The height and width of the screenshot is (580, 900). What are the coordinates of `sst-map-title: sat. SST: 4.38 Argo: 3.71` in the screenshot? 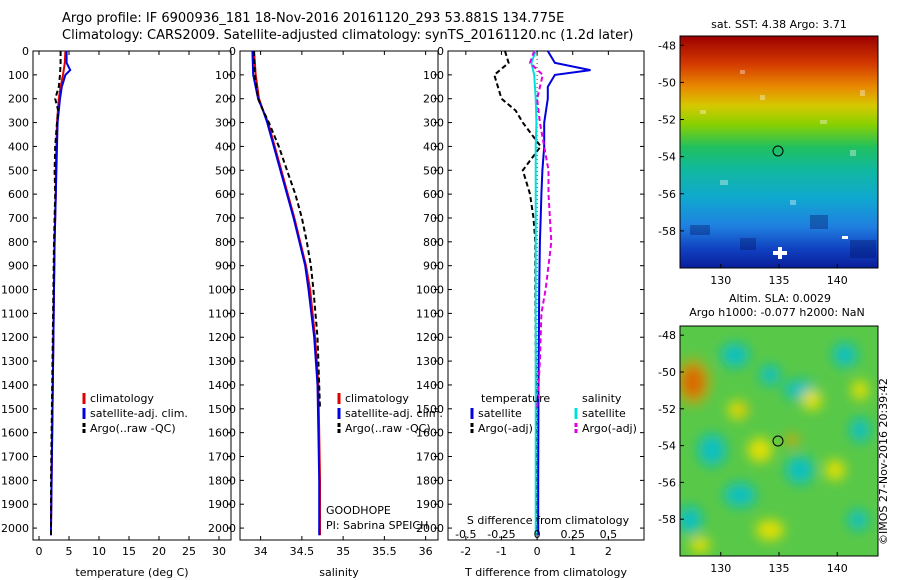 It's located at (779, 24).